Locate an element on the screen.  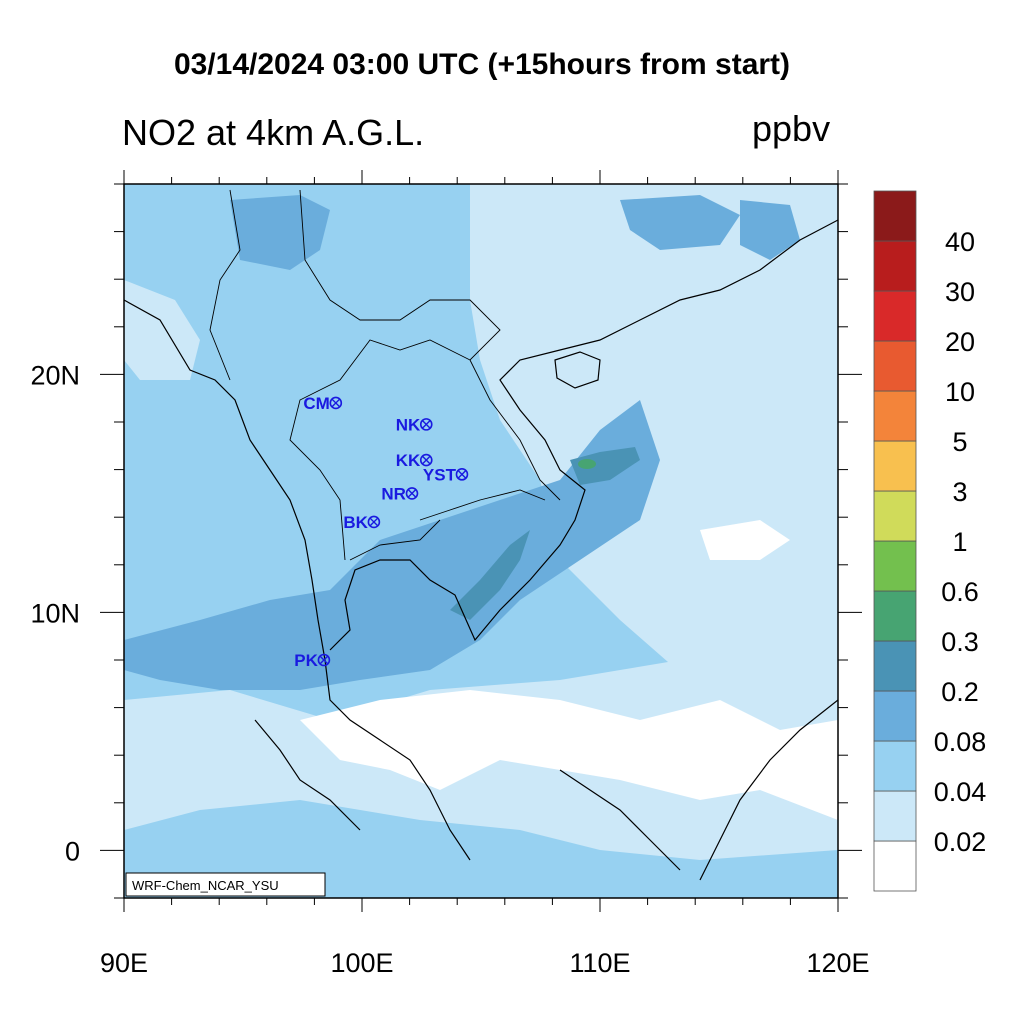
station-label: NK is located at coordinates (408, 424).